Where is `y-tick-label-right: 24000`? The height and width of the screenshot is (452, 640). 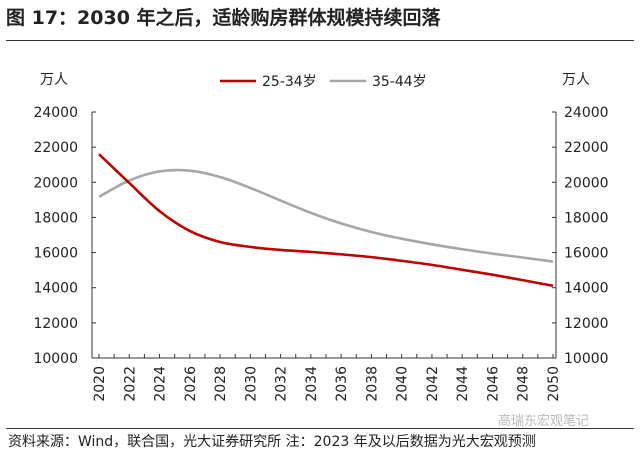
y-tick-label-right: 24000 is located at coordinates (586, 113).